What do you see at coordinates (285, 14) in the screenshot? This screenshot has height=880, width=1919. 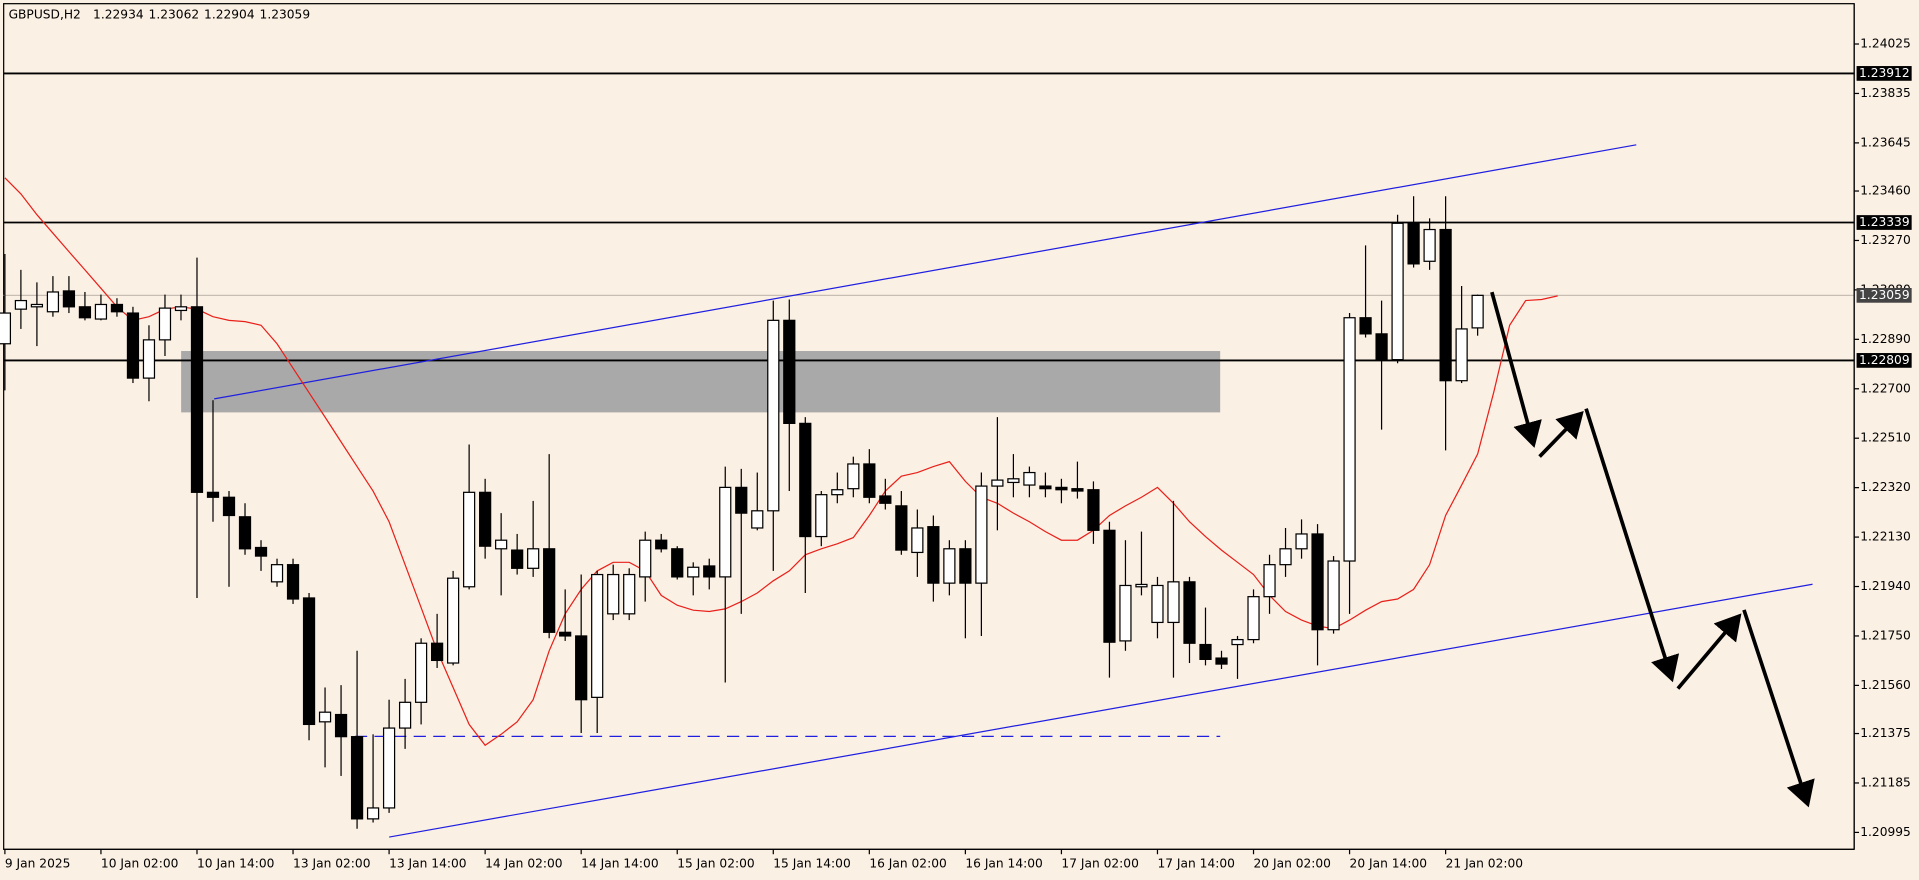 I see `header-close: 1.23059` at bounding box center [285, 14].